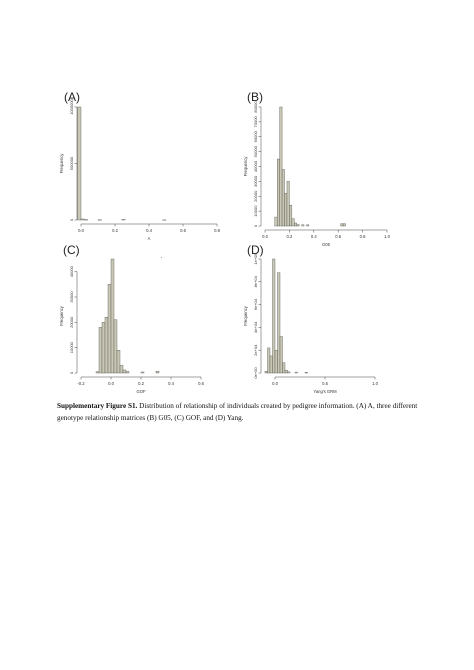 Image resolution: width=474 pixels, height=670 pixels. Describe the element at coordinates (81, 383) in the screenshot. I see `x-tick-label: -0.2` at that location.